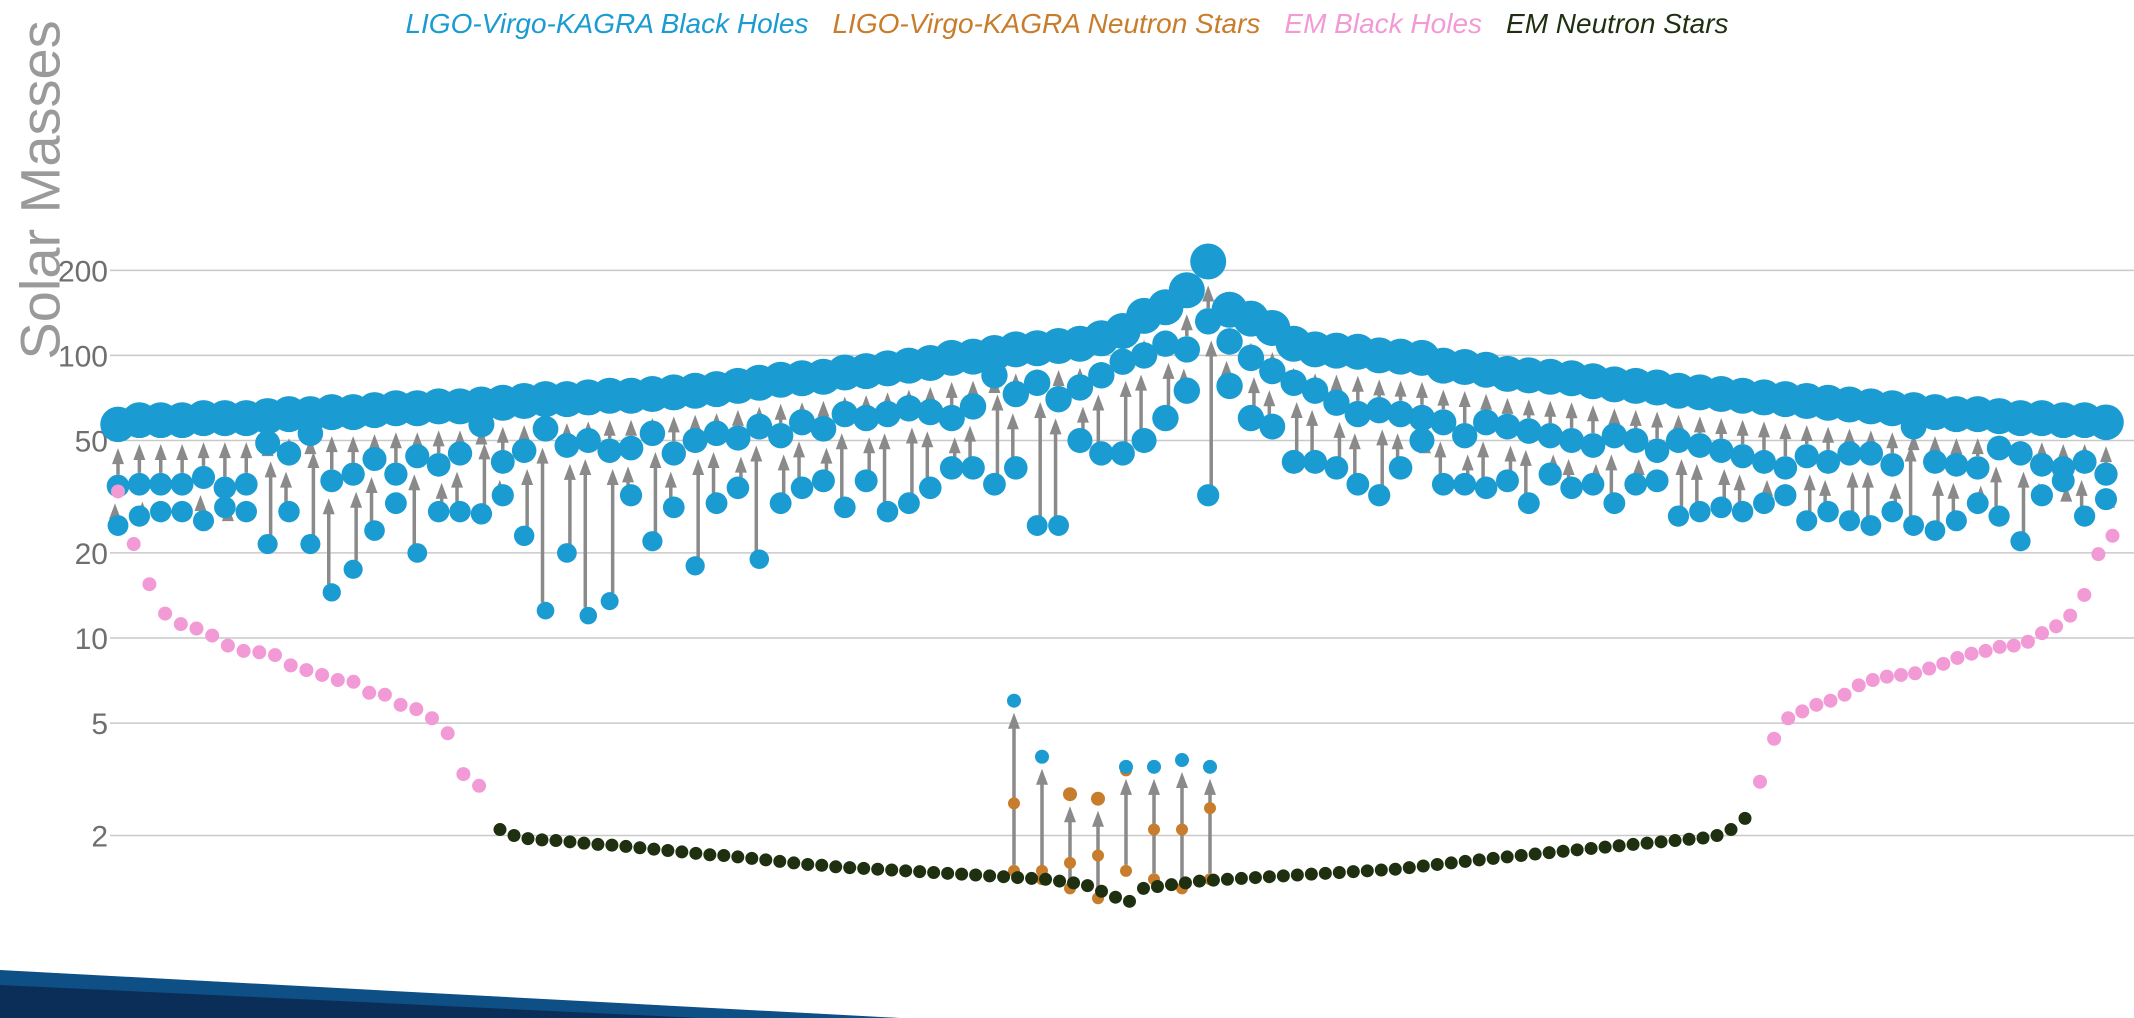 The image size is (2134, 1018). I want to click on y-tick-label: 2, so click(99, 837).